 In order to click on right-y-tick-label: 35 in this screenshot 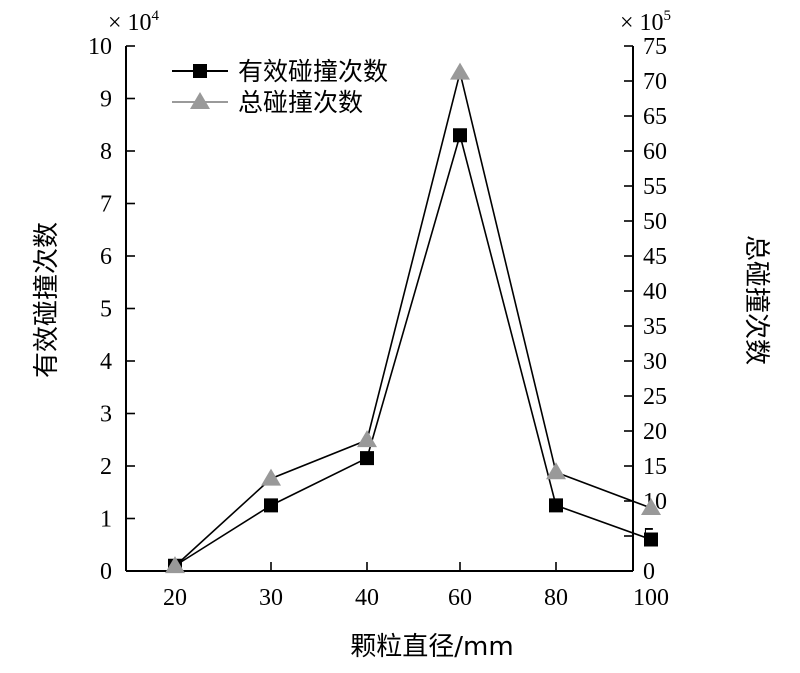, I will do `click(655, 327)`.